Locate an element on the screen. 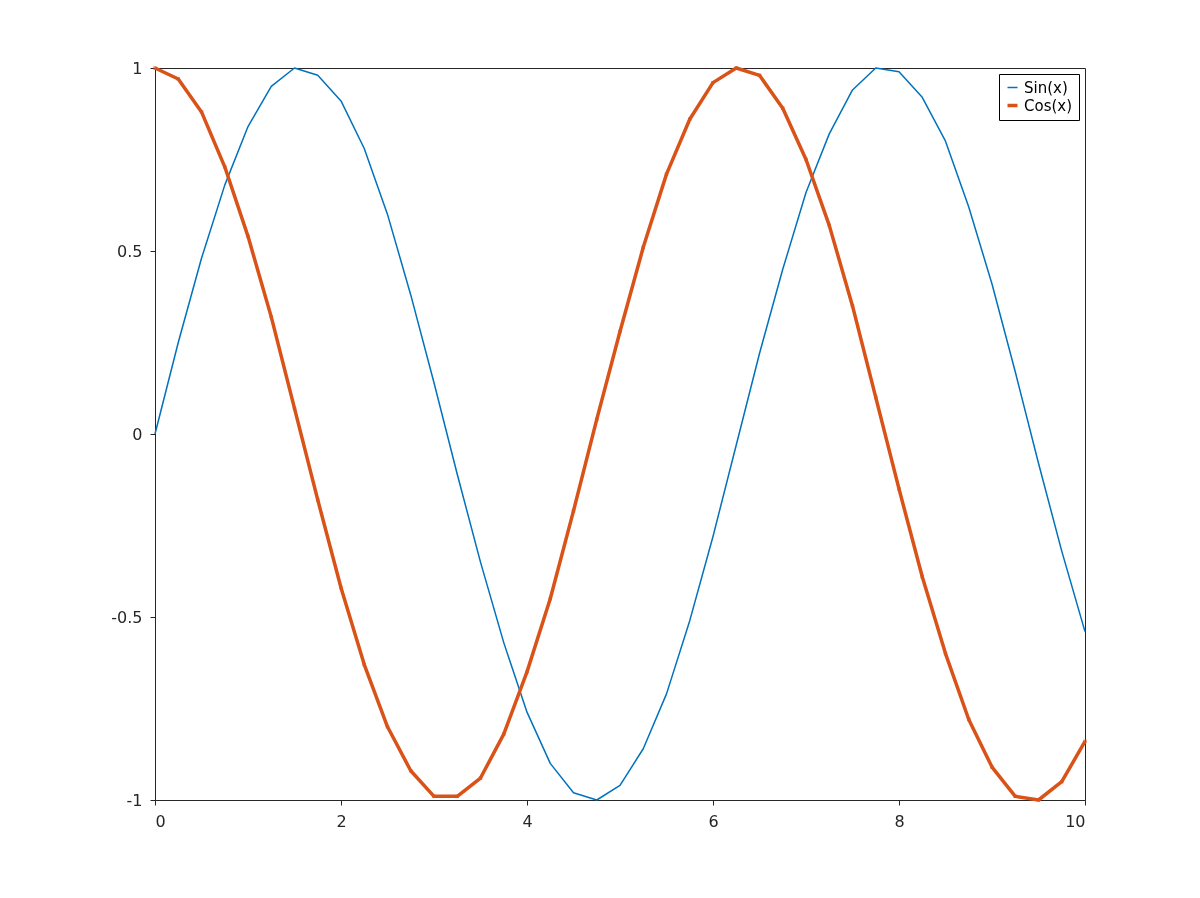  x-tick-label: 0 is located at coordinates (160, 821).